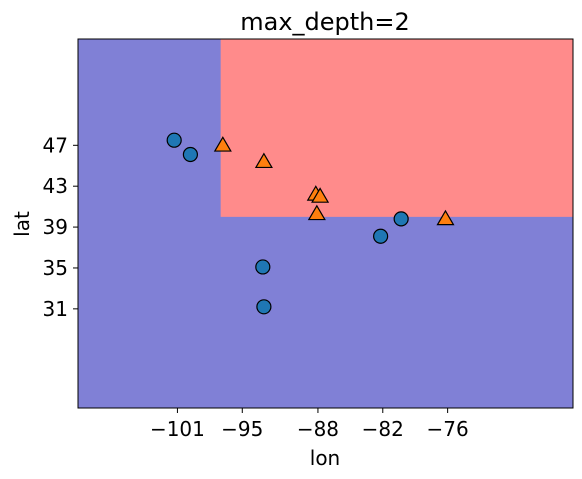 The height and width of the screenshot is (479, 582). I want to click on x-axis-label: lon, so click(325, 458).